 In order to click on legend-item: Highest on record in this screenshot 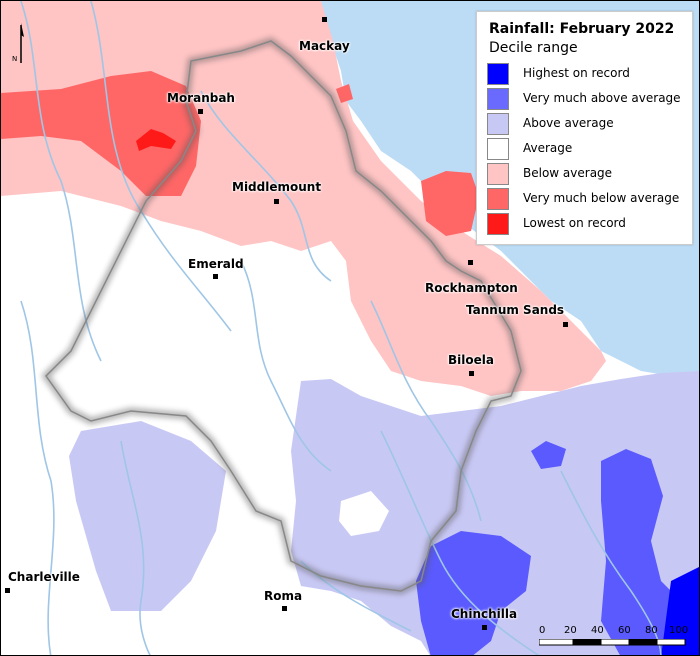, I will do `click(589, 74)`.